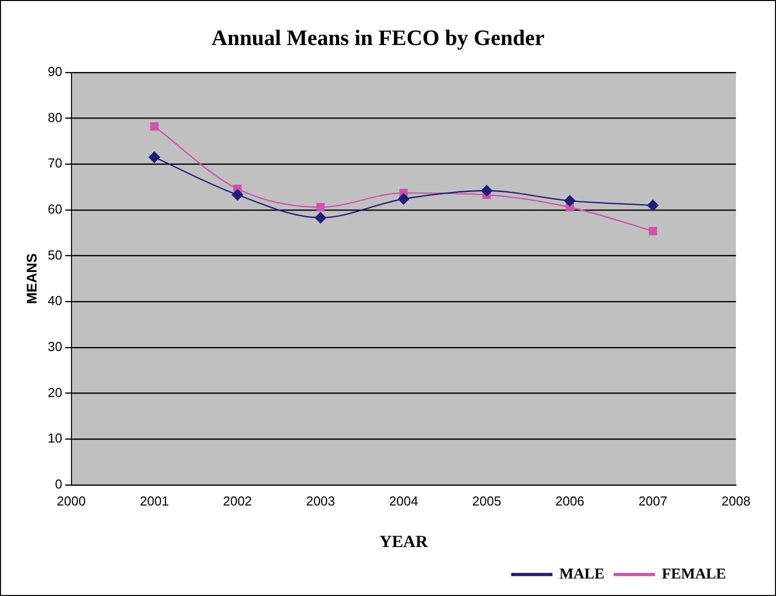 The image size is (776, 596). Describe the element at coordinates (154, 500) in the screenshot. I see `x-tick-label: 2001` at that location.